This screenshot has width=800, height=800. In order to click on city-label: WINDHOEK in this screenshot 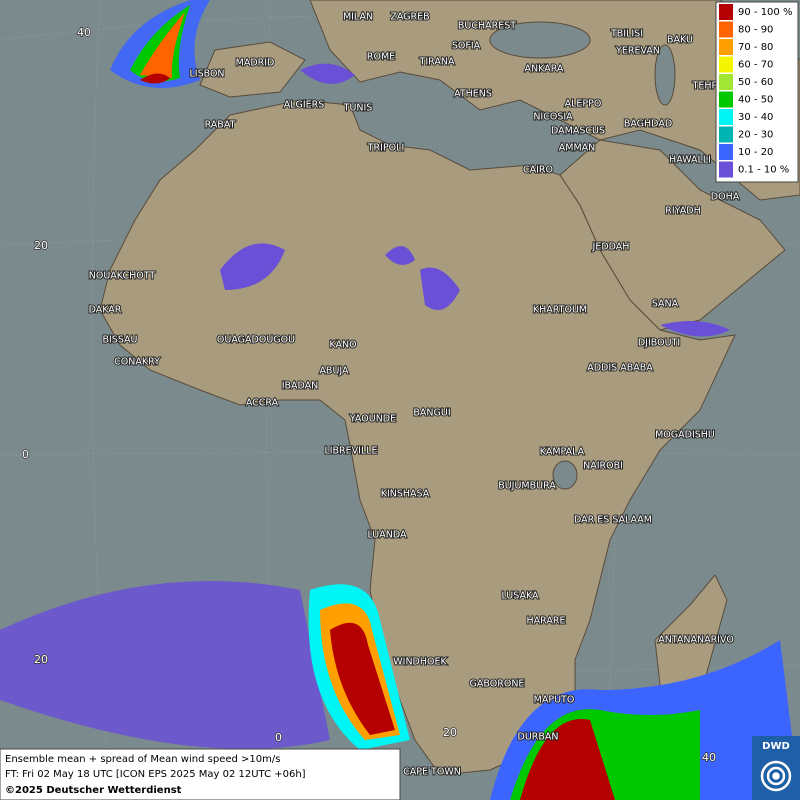, I will do `click(420, 662)`.